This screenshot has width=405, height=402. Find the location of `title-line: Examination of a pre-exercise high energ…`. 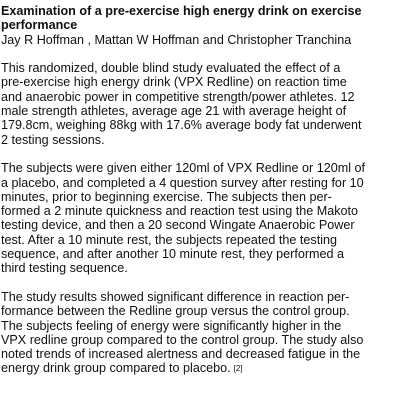

title-line: Examination of a pre-exercise high energ… is located at coordinates (181, 11).